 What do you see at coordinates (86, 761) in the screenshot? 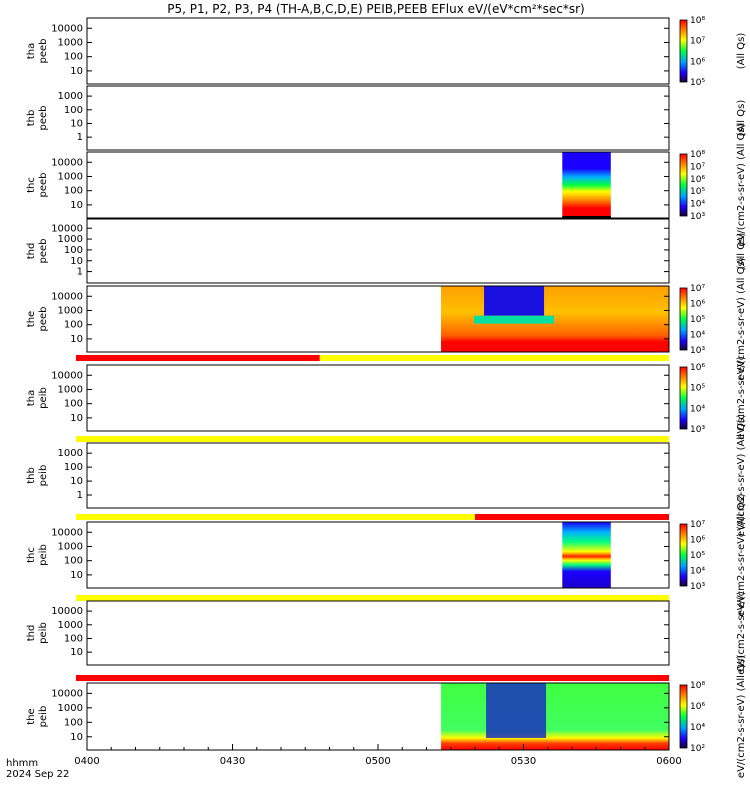
I see `x-tick-label: 0400` at bounding box center [86, 761].